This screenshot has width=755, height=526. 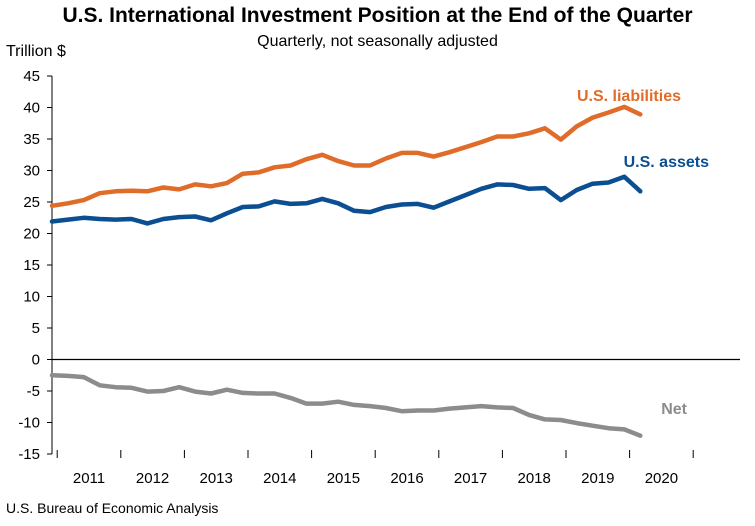 I want to click on y-tick-label: 40, so click(x=31, y=108).